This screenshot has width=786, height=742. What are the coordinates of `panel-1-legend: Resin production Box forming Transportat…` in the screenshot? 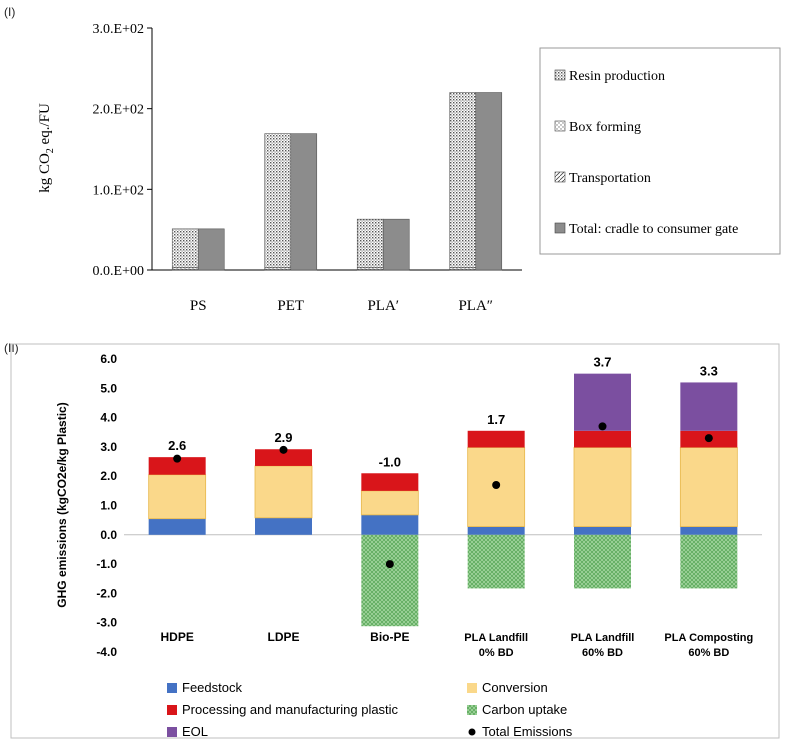 It's located at (660, 151).